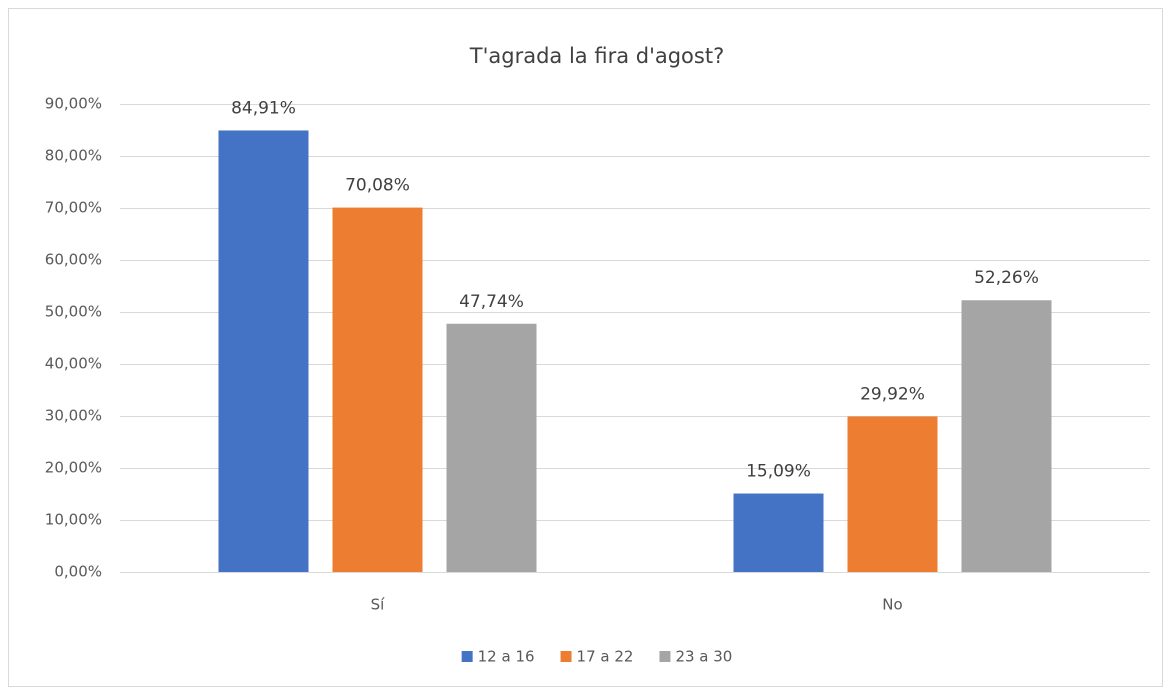 The width and height of the screenshot is (1171, 693). What do you see at coordinates (491, 302) in the screenshot?
I see `value-label: 47,74%` at bounding box center [491, 302].